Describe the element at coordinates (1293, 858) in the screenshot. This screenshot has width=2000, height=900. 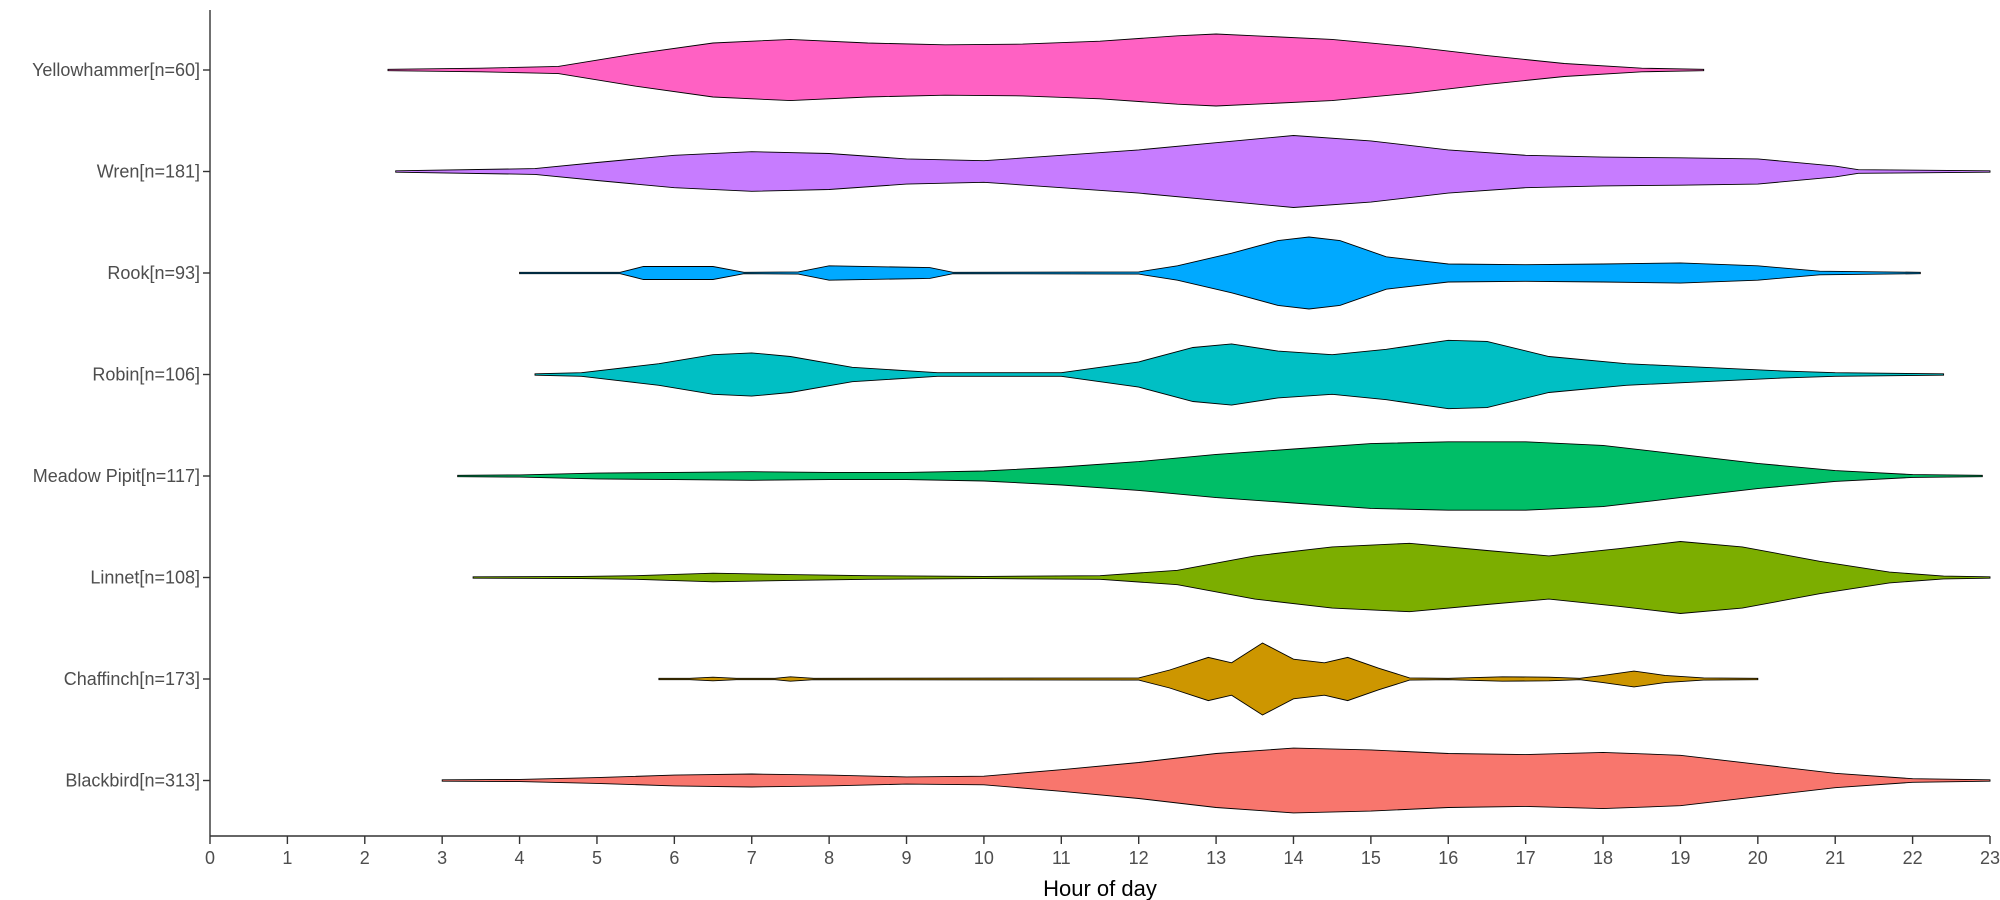
I see `x-tick-label: 14` at that location.